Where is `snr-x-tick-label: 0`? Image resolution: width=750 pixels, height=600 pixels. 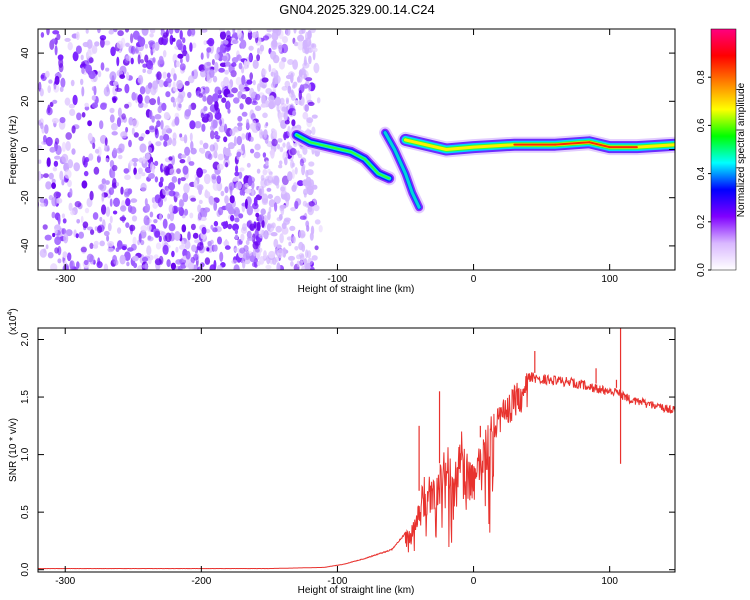 snr-x-tick-label: 0 is located at coordinates (474, 581).